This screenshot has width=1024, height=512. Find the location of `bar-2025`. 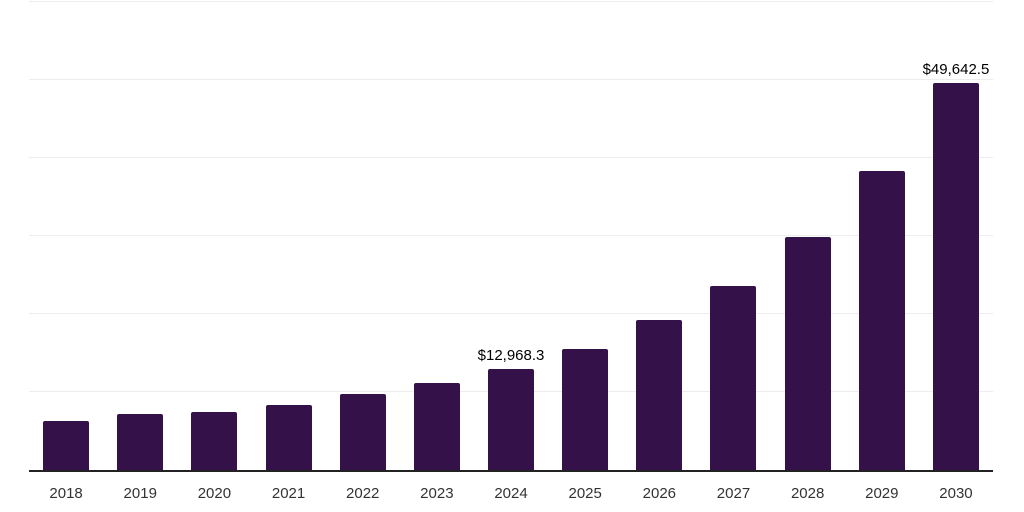

bar-2025 is located at coordinates (585, 409).